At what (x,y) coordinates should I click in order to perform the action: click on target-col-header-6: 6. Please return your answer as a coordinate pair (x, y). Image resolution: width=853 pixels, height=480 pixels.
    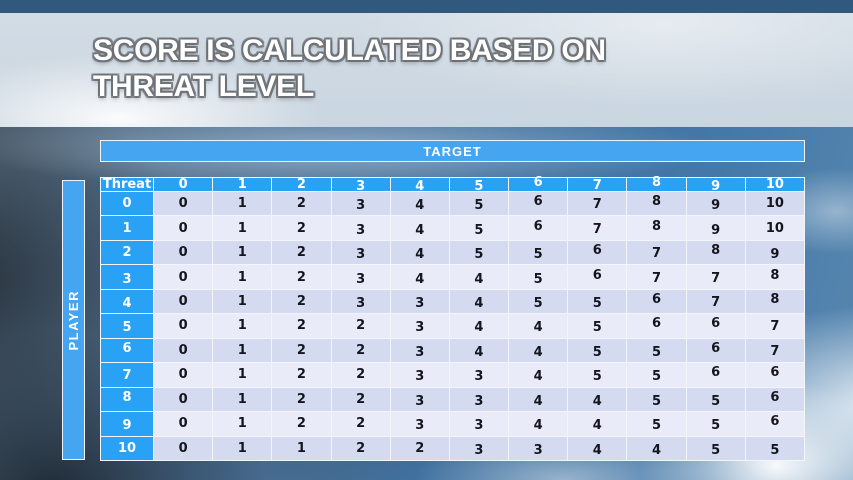
    Looking at the image, I should click on (538, 184).